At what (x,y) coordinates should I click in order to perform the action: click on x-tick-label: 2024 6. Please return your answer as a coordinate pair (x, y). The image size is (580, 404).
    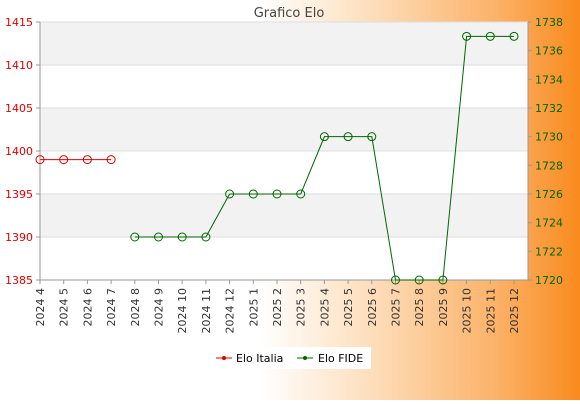
    Looking at the image, I should click on (87, 307).